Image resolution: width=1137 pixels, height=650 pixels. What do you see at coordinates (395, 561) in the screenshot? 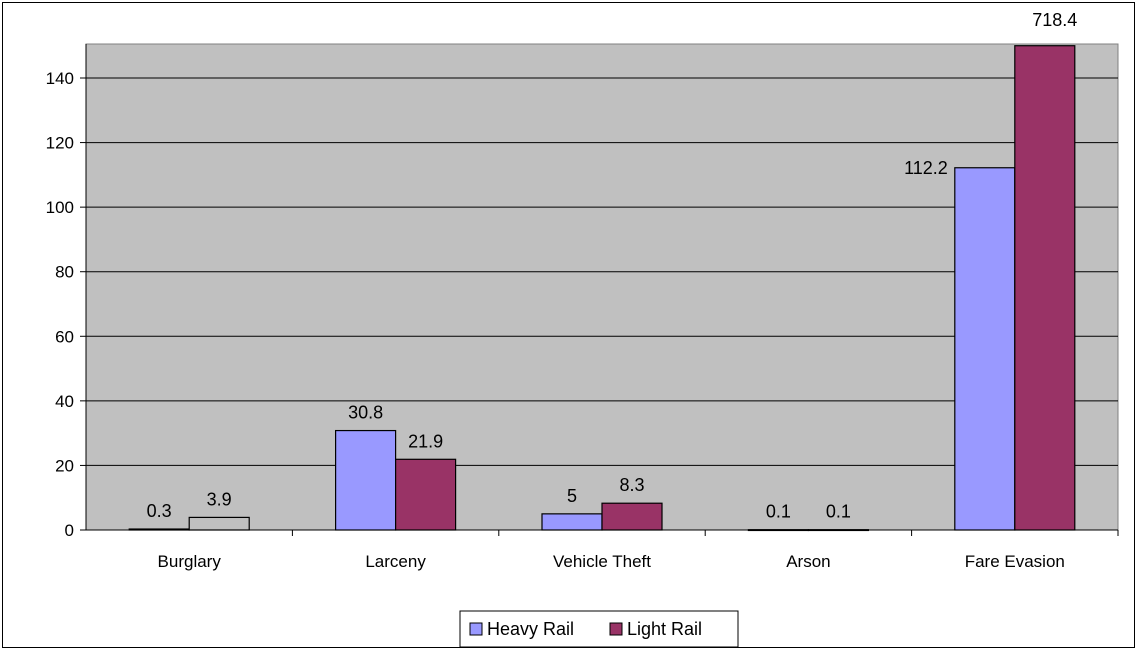
I see `x-tick-label: Larceny` at bounding box center [395, 561].